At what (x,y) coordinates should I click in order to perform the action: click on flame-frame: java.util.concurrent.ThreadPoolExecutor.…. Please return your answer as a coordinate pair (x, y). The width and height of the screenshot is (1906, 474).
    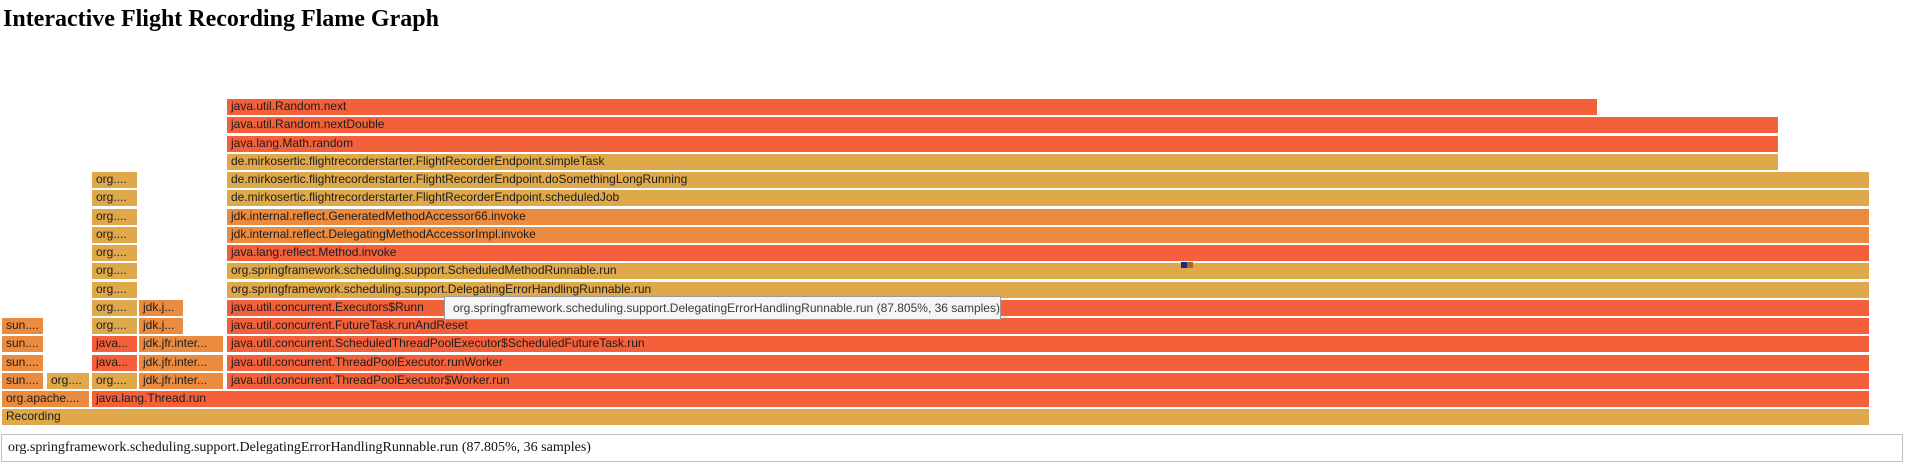
    Looking at the image, I should click on (1048, 363).